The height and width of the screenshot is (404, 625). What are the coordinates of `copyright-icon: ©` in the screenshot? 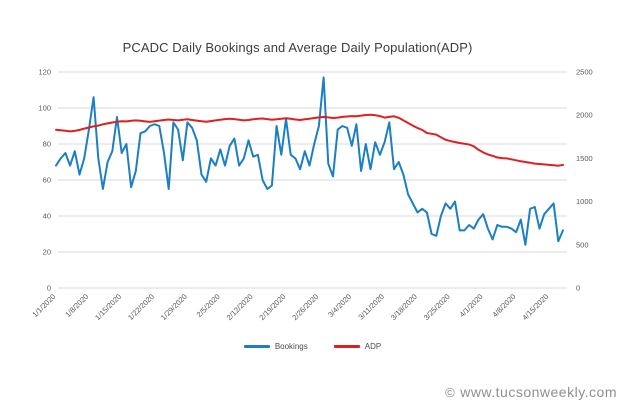 It's located at (450, 392).